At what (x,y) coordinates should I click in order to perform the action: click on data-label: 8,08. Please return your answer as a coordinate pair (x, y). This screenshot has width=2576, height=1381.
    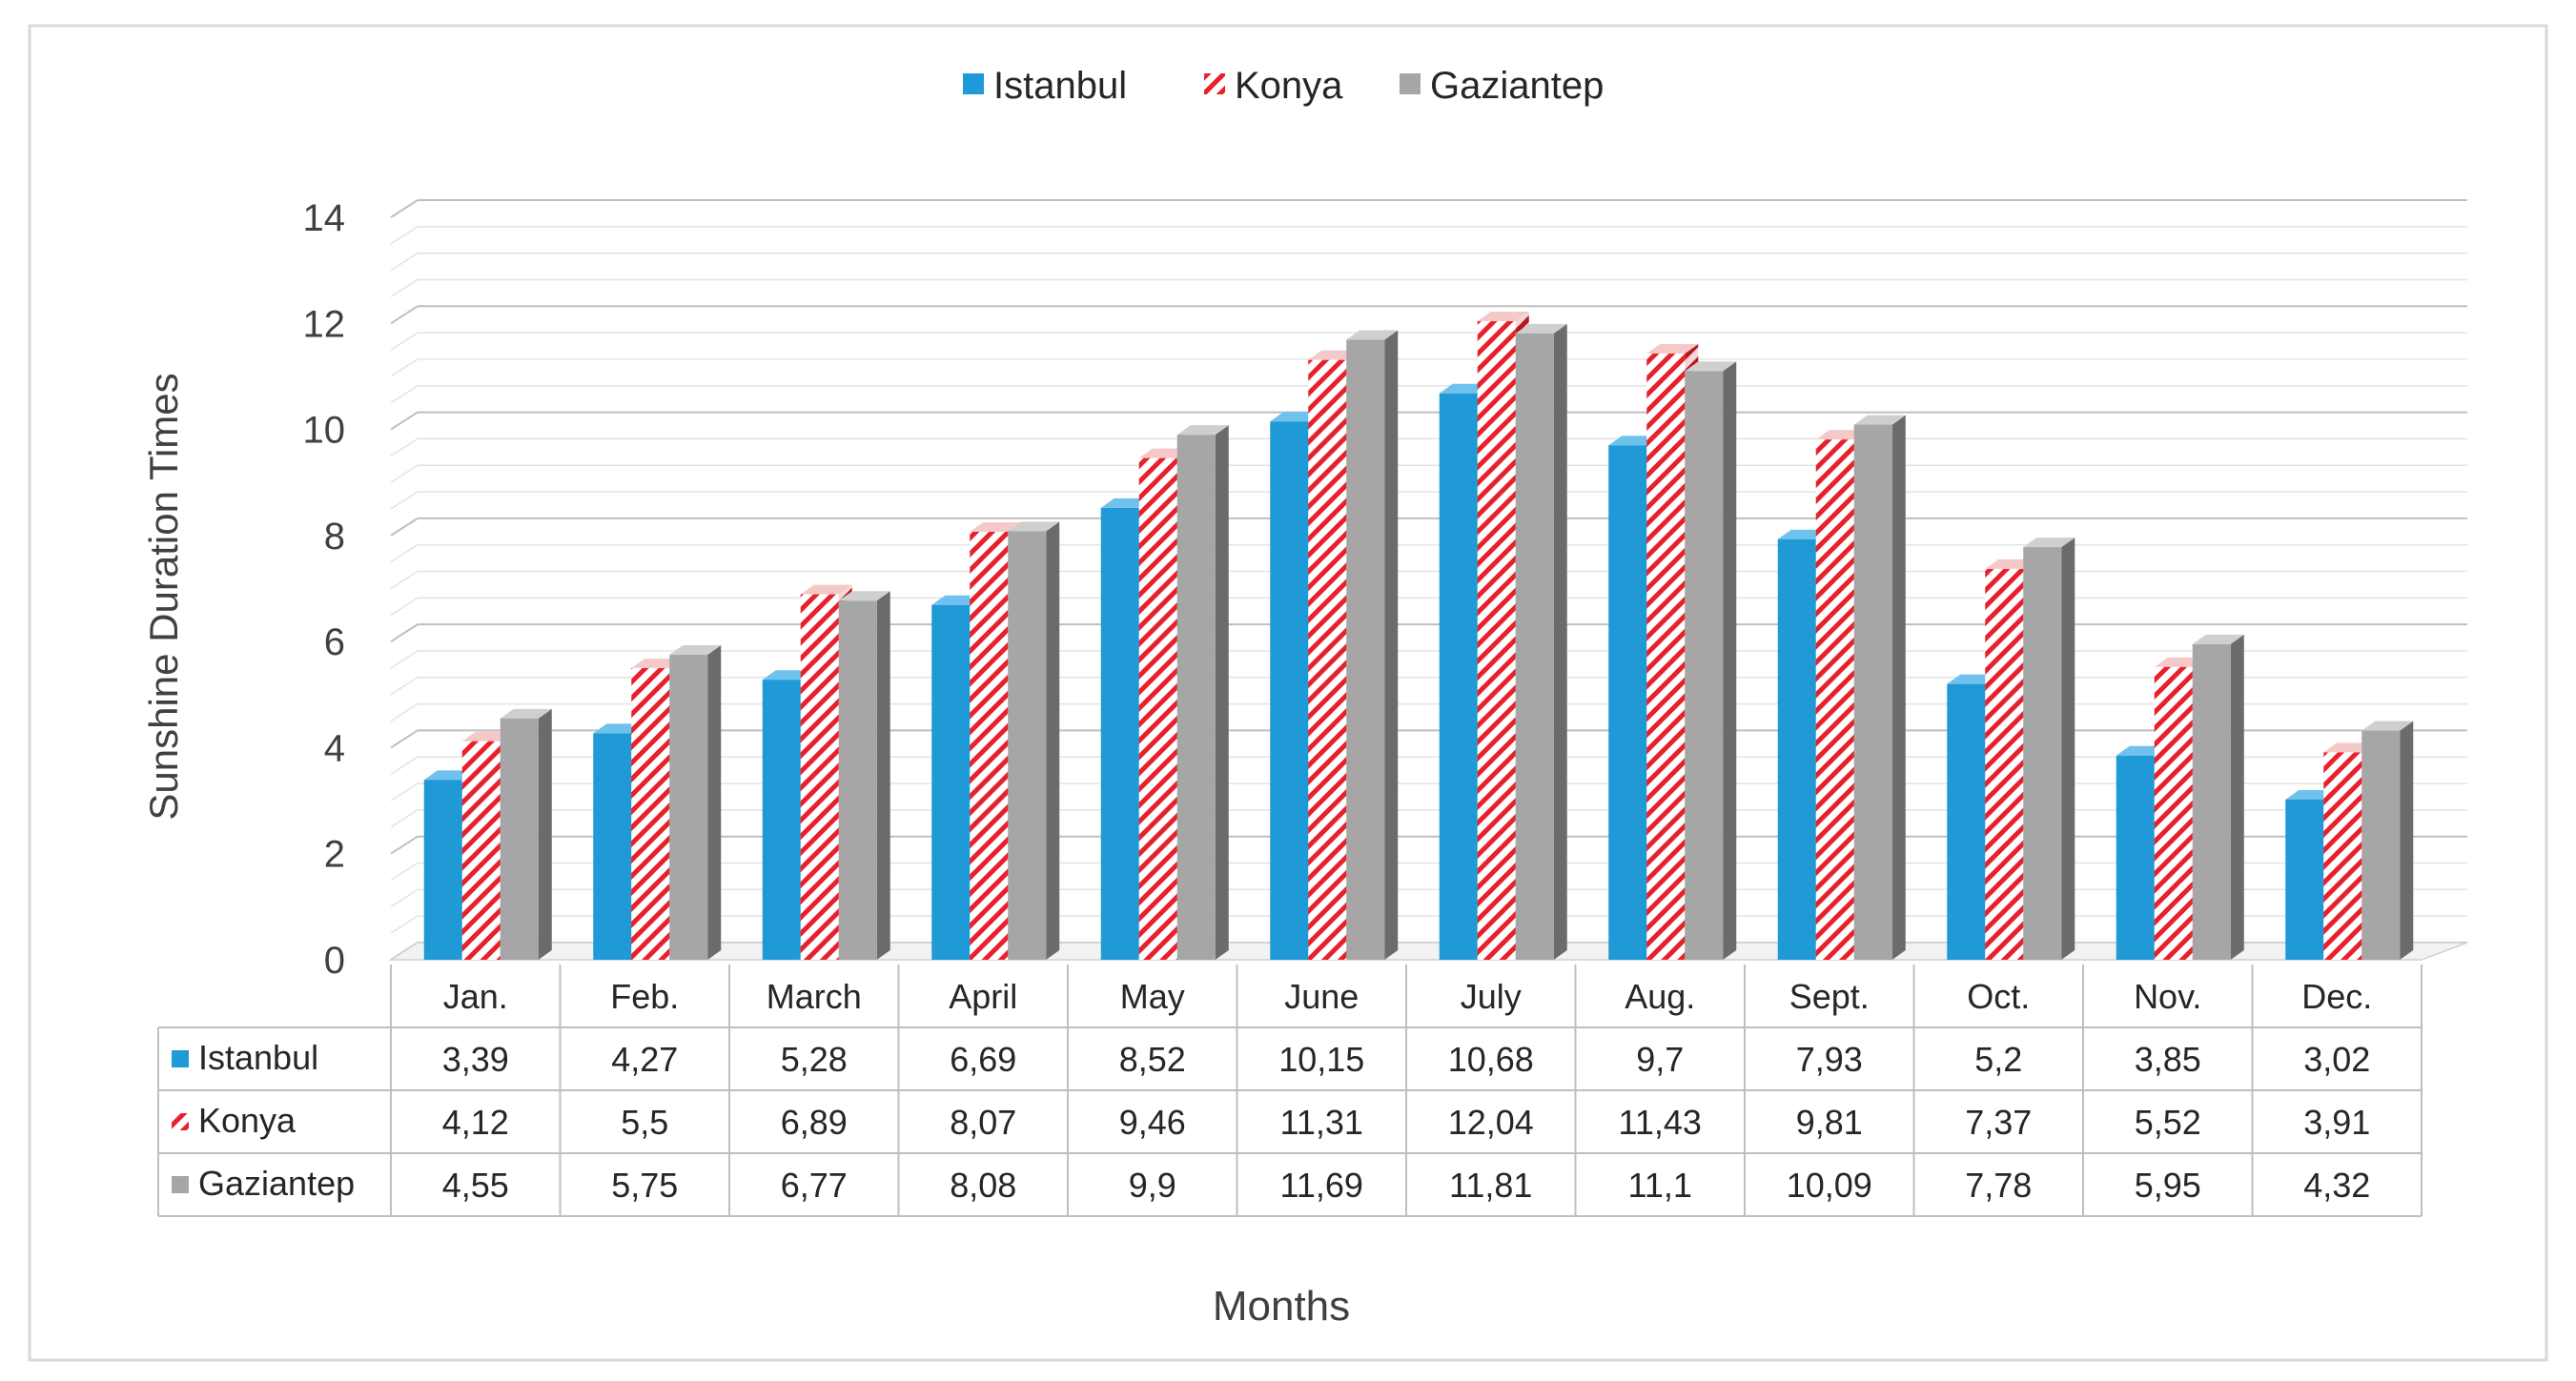
    Looking at the image, I should click on (983, 1185).